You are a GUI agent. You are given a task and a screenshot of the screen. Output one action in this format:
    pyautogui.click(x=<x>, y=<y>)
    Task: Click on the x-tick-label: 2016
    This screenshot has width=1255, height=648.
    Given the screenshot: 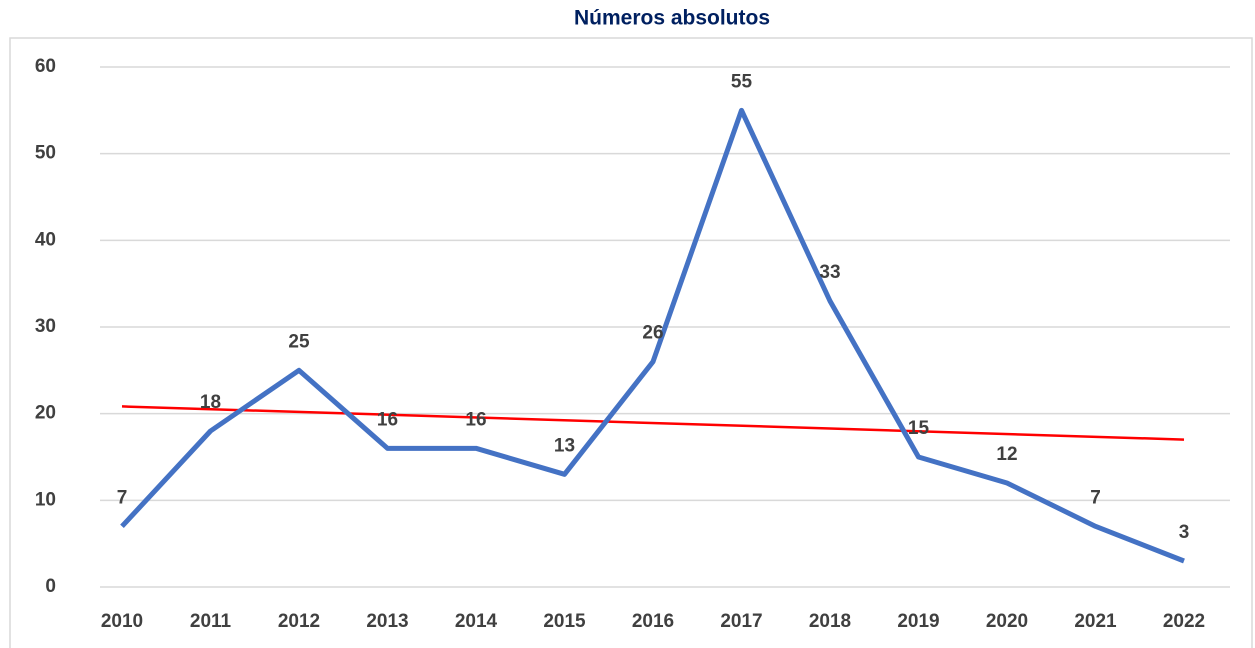 What is the action you would take?
    pyautogui.click(x=653, y=621)
    